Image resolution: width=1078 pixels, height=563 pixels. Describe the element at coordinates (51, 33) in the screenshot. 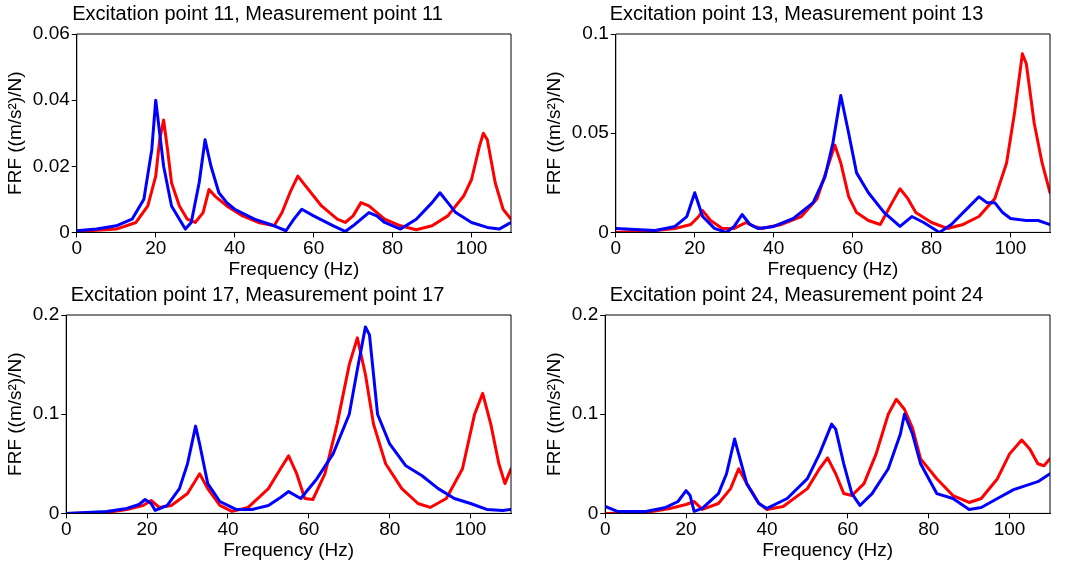

I see `y-tick-label: 0.06` at that location.